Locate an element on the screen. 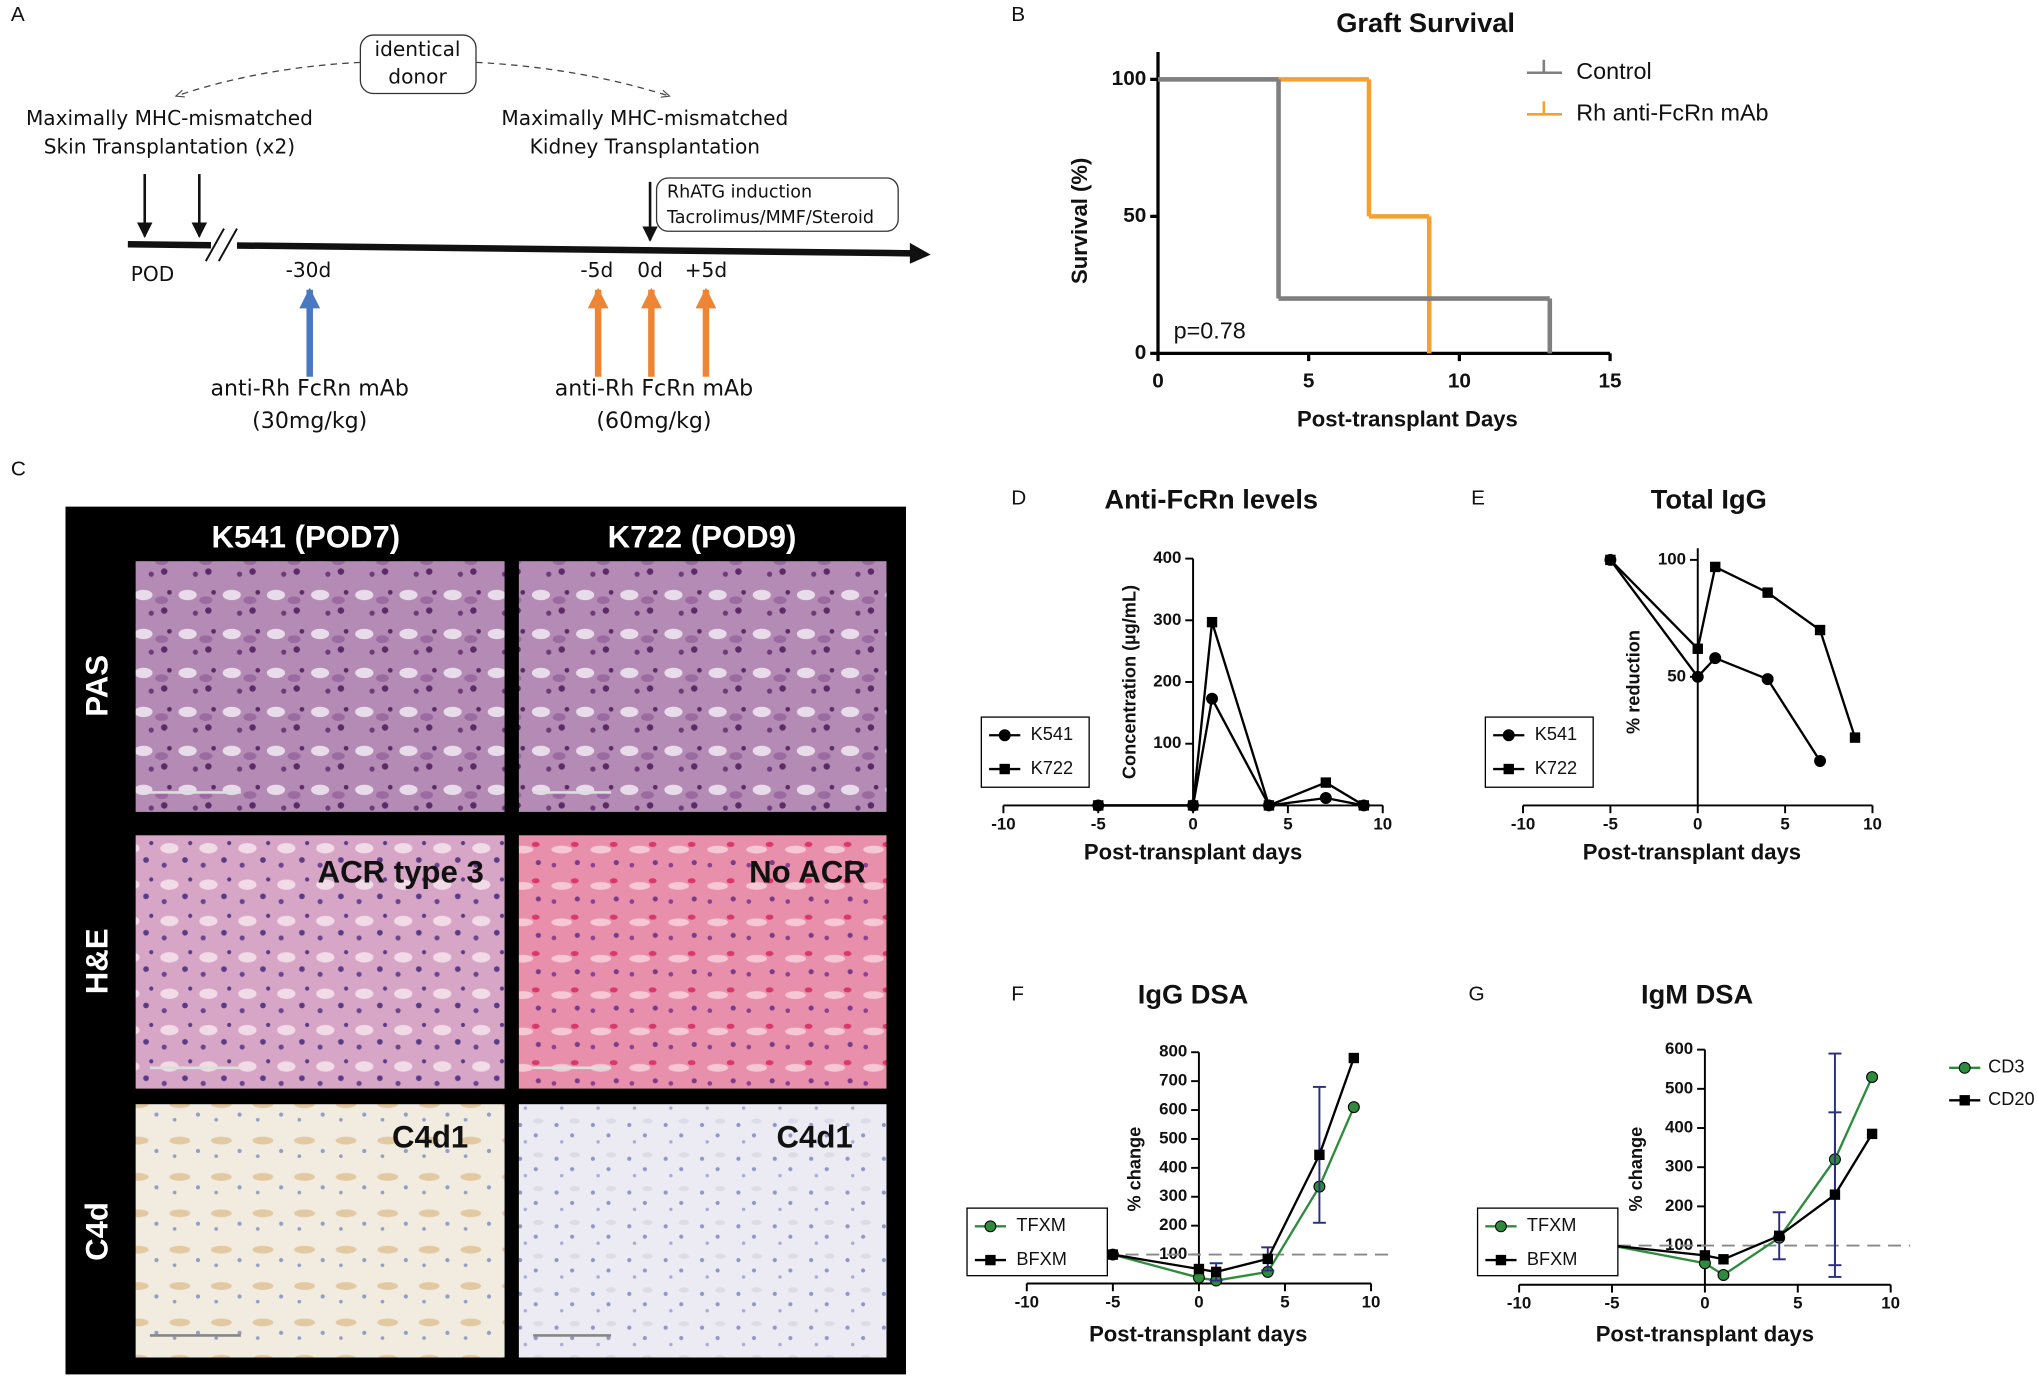 This screenshot has height=1377, width=2038. regimen-text: RhATG induction is located at coordinates (739, 192).